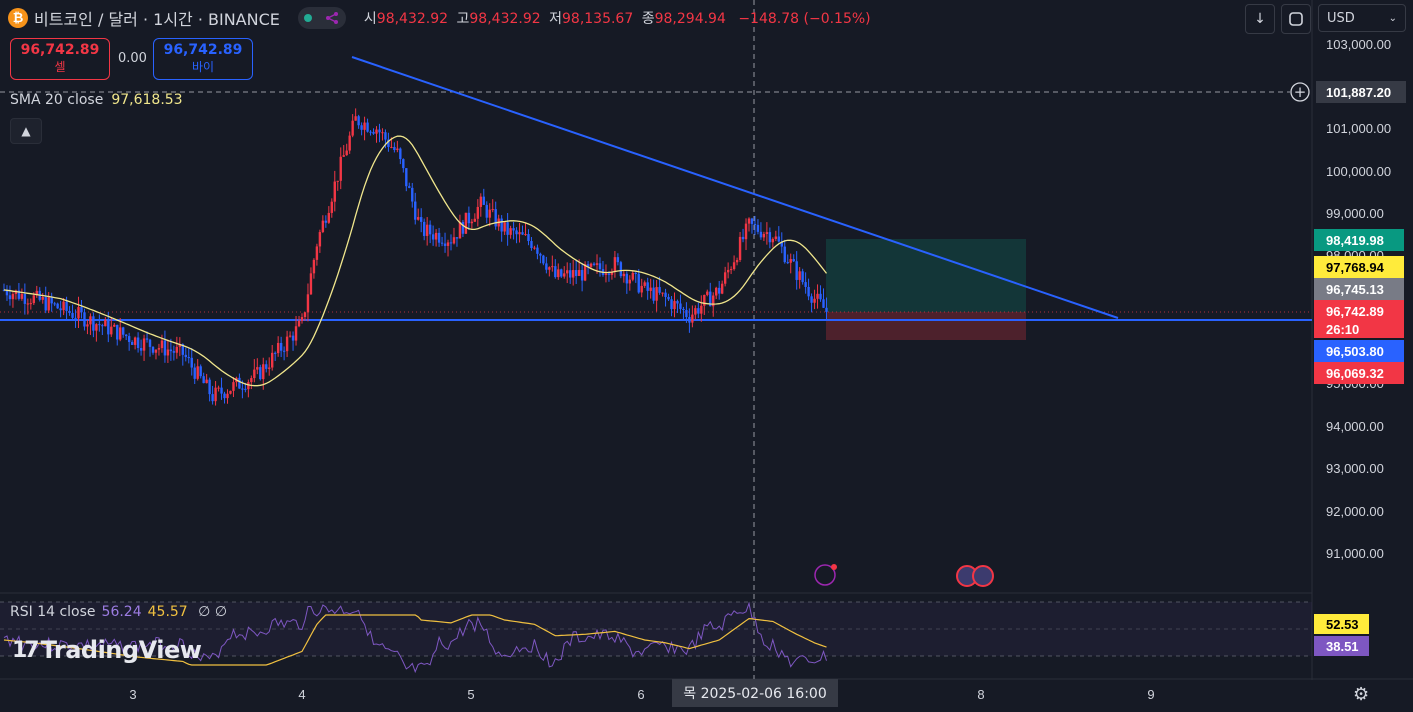 The image size is (1413, 712). What do you see at coordinates (1260, 19) in the screenshot?
I see `download-button: ↓` at bounding box center [1260, 19].